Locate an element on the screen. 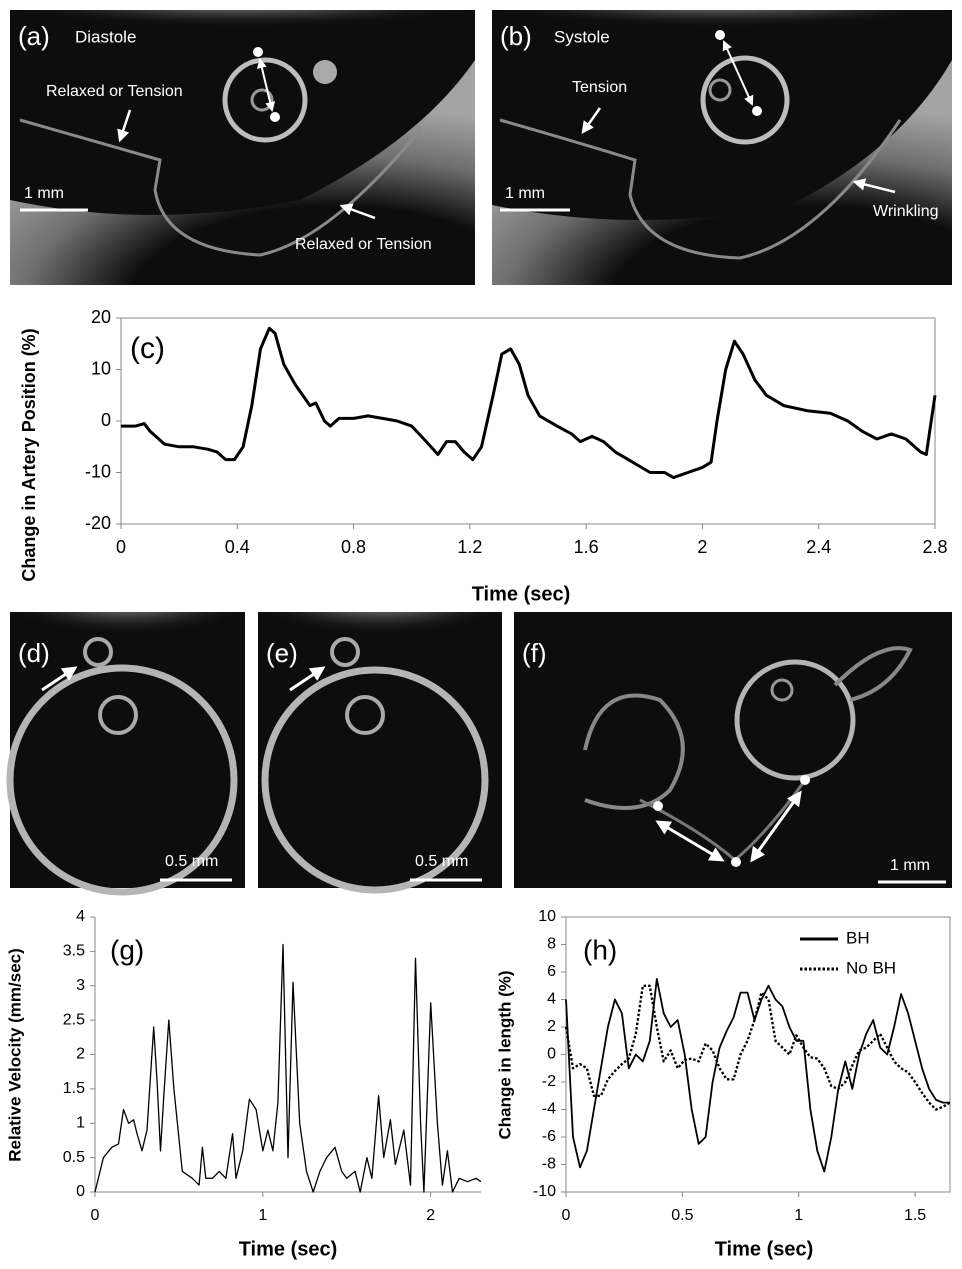 The image size is (962, 1269). panel-f: (f) 1 mm is located at coordinates (733, 750).